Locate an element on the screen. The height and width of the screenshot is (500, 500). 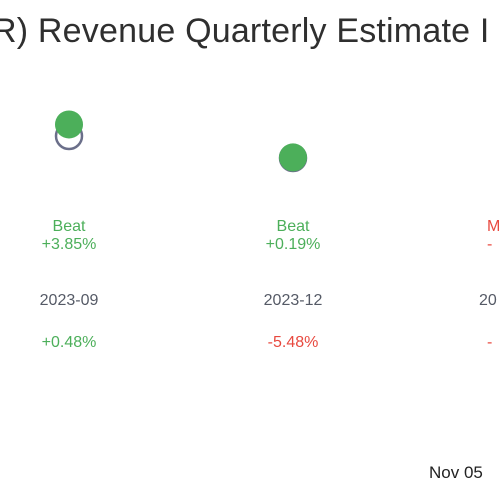
status-label-2: M is located at coordinates (493, 226).